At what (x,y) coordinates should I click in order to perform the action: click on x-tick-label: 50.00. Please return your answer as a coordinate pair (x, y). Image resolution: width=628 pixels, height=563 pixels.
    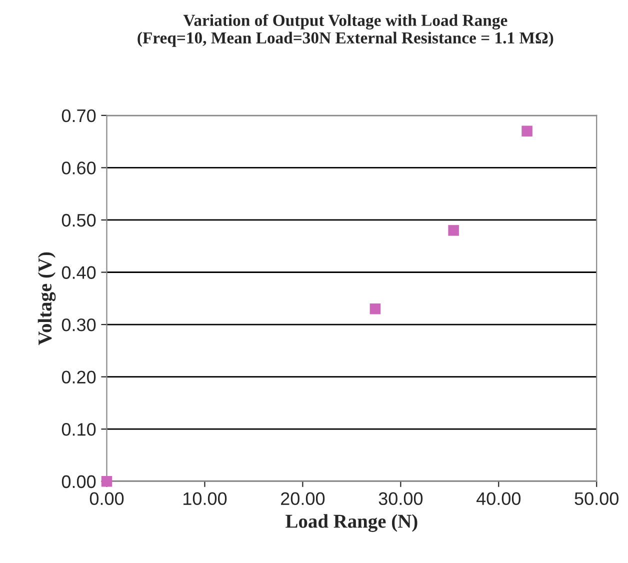
    Looking at the image, I should click on (596, 499).